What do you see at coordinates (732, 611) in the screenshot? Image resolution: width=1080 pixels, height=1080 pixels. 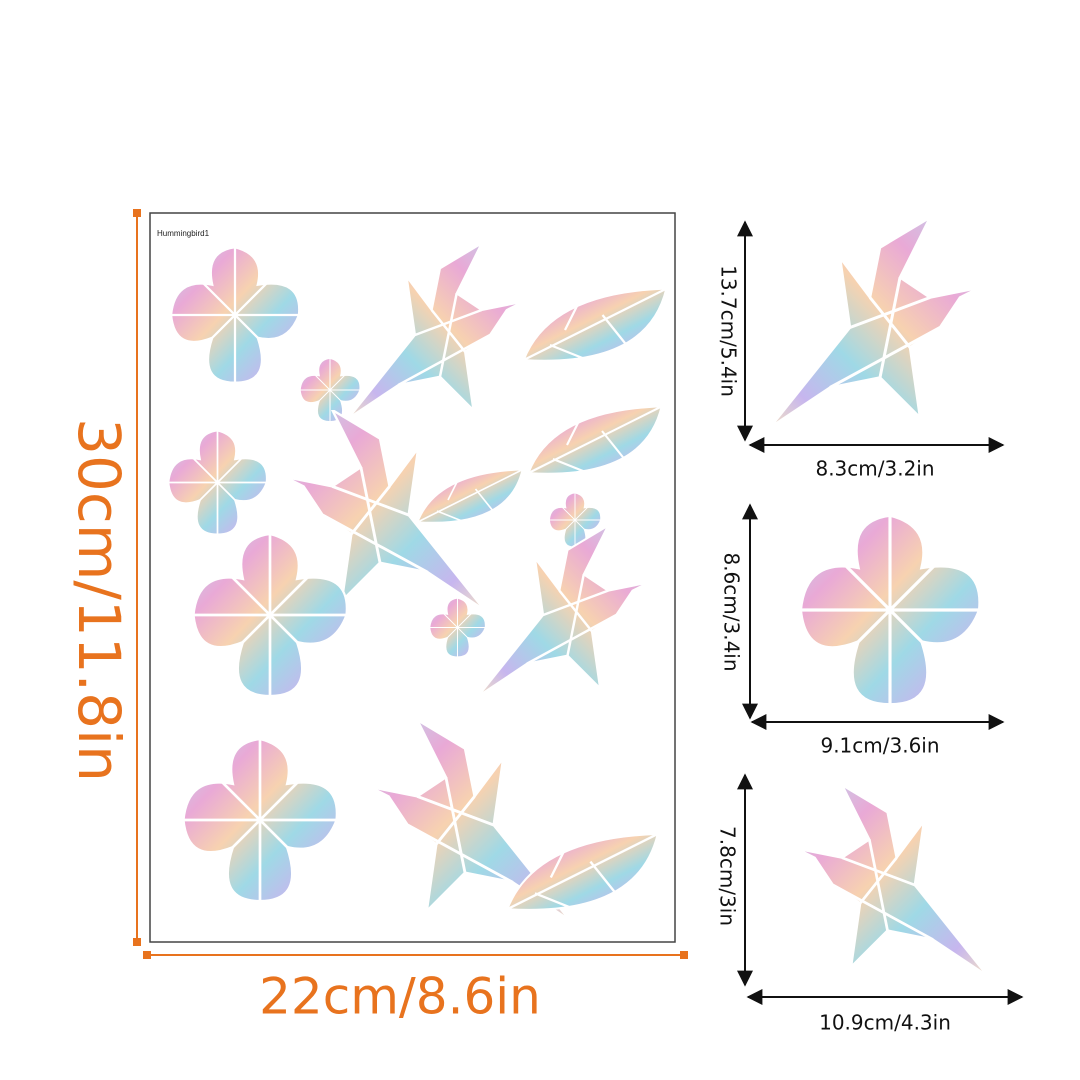 I see `item-height-label: 8.6cm/3.4in` at bounding box center [732, 611].